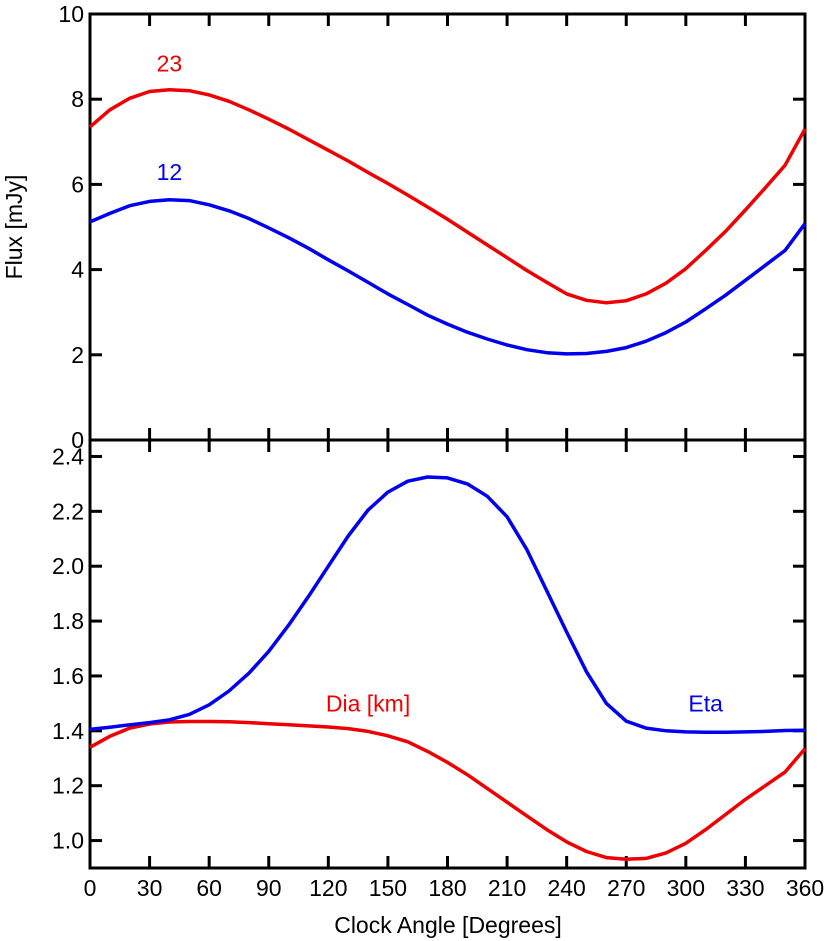 This screenshot has height=941, width=830. Describe the element at coordinates (745, 888) in the screenshot. I see `x-tick-label: 330` at that location.